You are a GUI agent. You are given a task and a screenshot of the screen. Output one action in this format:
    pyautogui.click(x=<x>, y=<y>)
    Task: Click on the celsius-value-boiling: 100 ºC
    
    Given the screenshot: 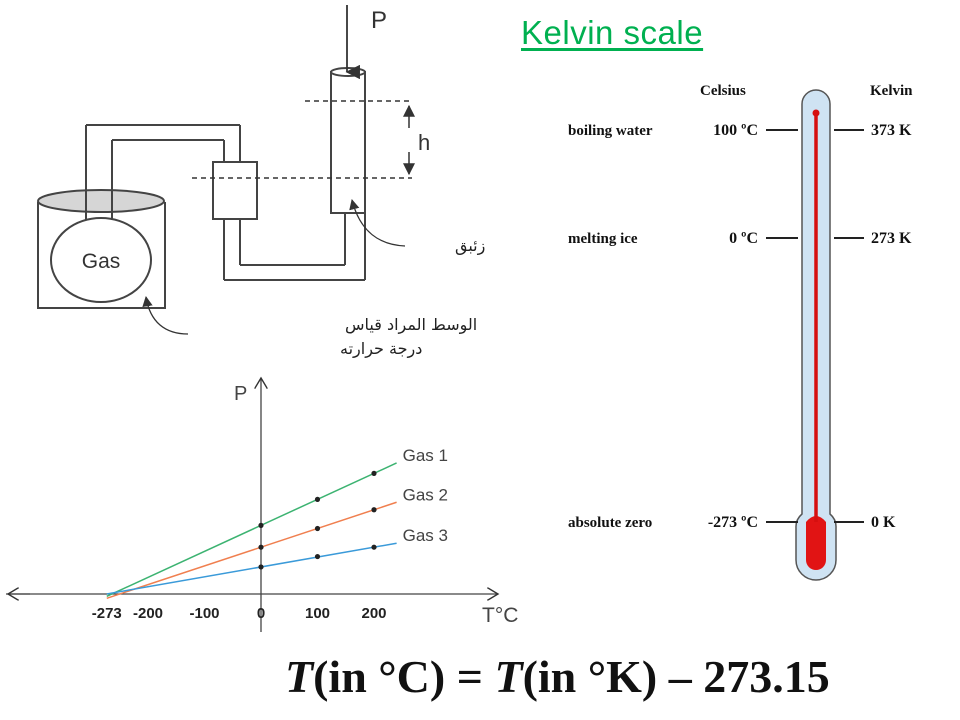 What is the action you would take?
    pyautogui.click(x=735, y=130)
    